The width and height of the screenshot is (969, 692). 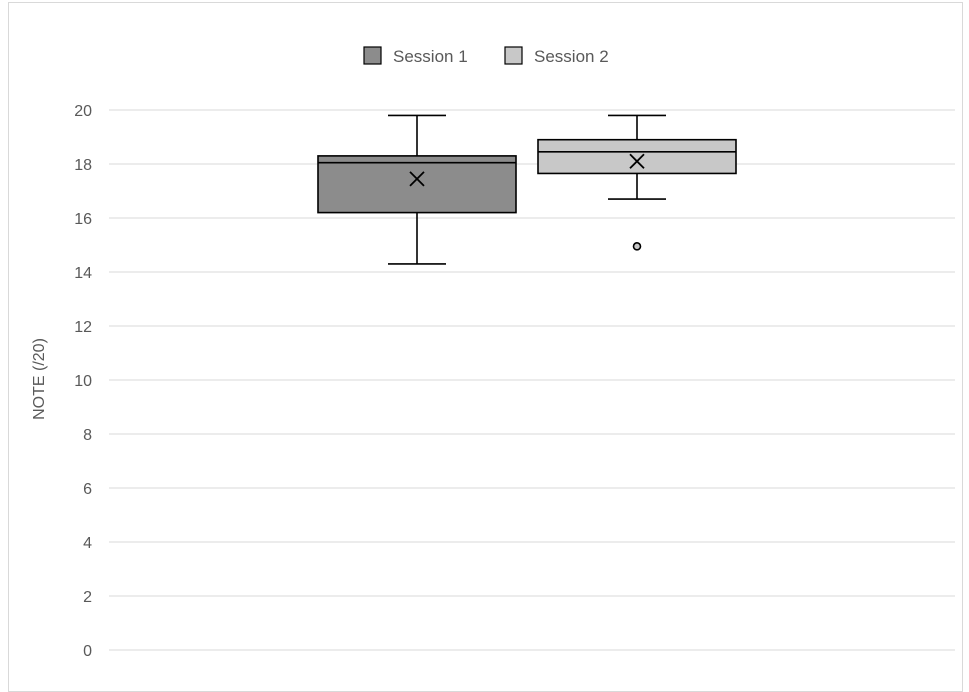 What do you see at coordinates (83, 111) in the screenshot?
I see `y-tick-label: 20` at bounding box center [83, 111].